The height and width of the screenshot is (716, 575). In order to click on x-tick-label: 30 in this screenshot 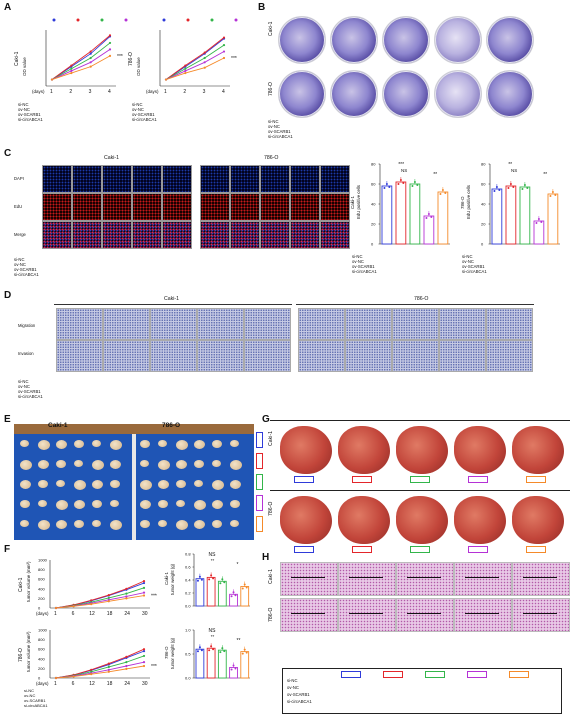, I will do `click(145, 614)`.